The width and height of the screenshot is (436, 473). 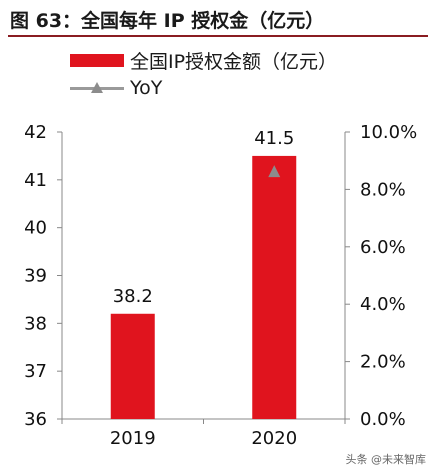 What do you see at coordinates (383, 362) in the screenshot?
I see `y-right-tick-label: 2.0%` at bounding box center [383, 362].